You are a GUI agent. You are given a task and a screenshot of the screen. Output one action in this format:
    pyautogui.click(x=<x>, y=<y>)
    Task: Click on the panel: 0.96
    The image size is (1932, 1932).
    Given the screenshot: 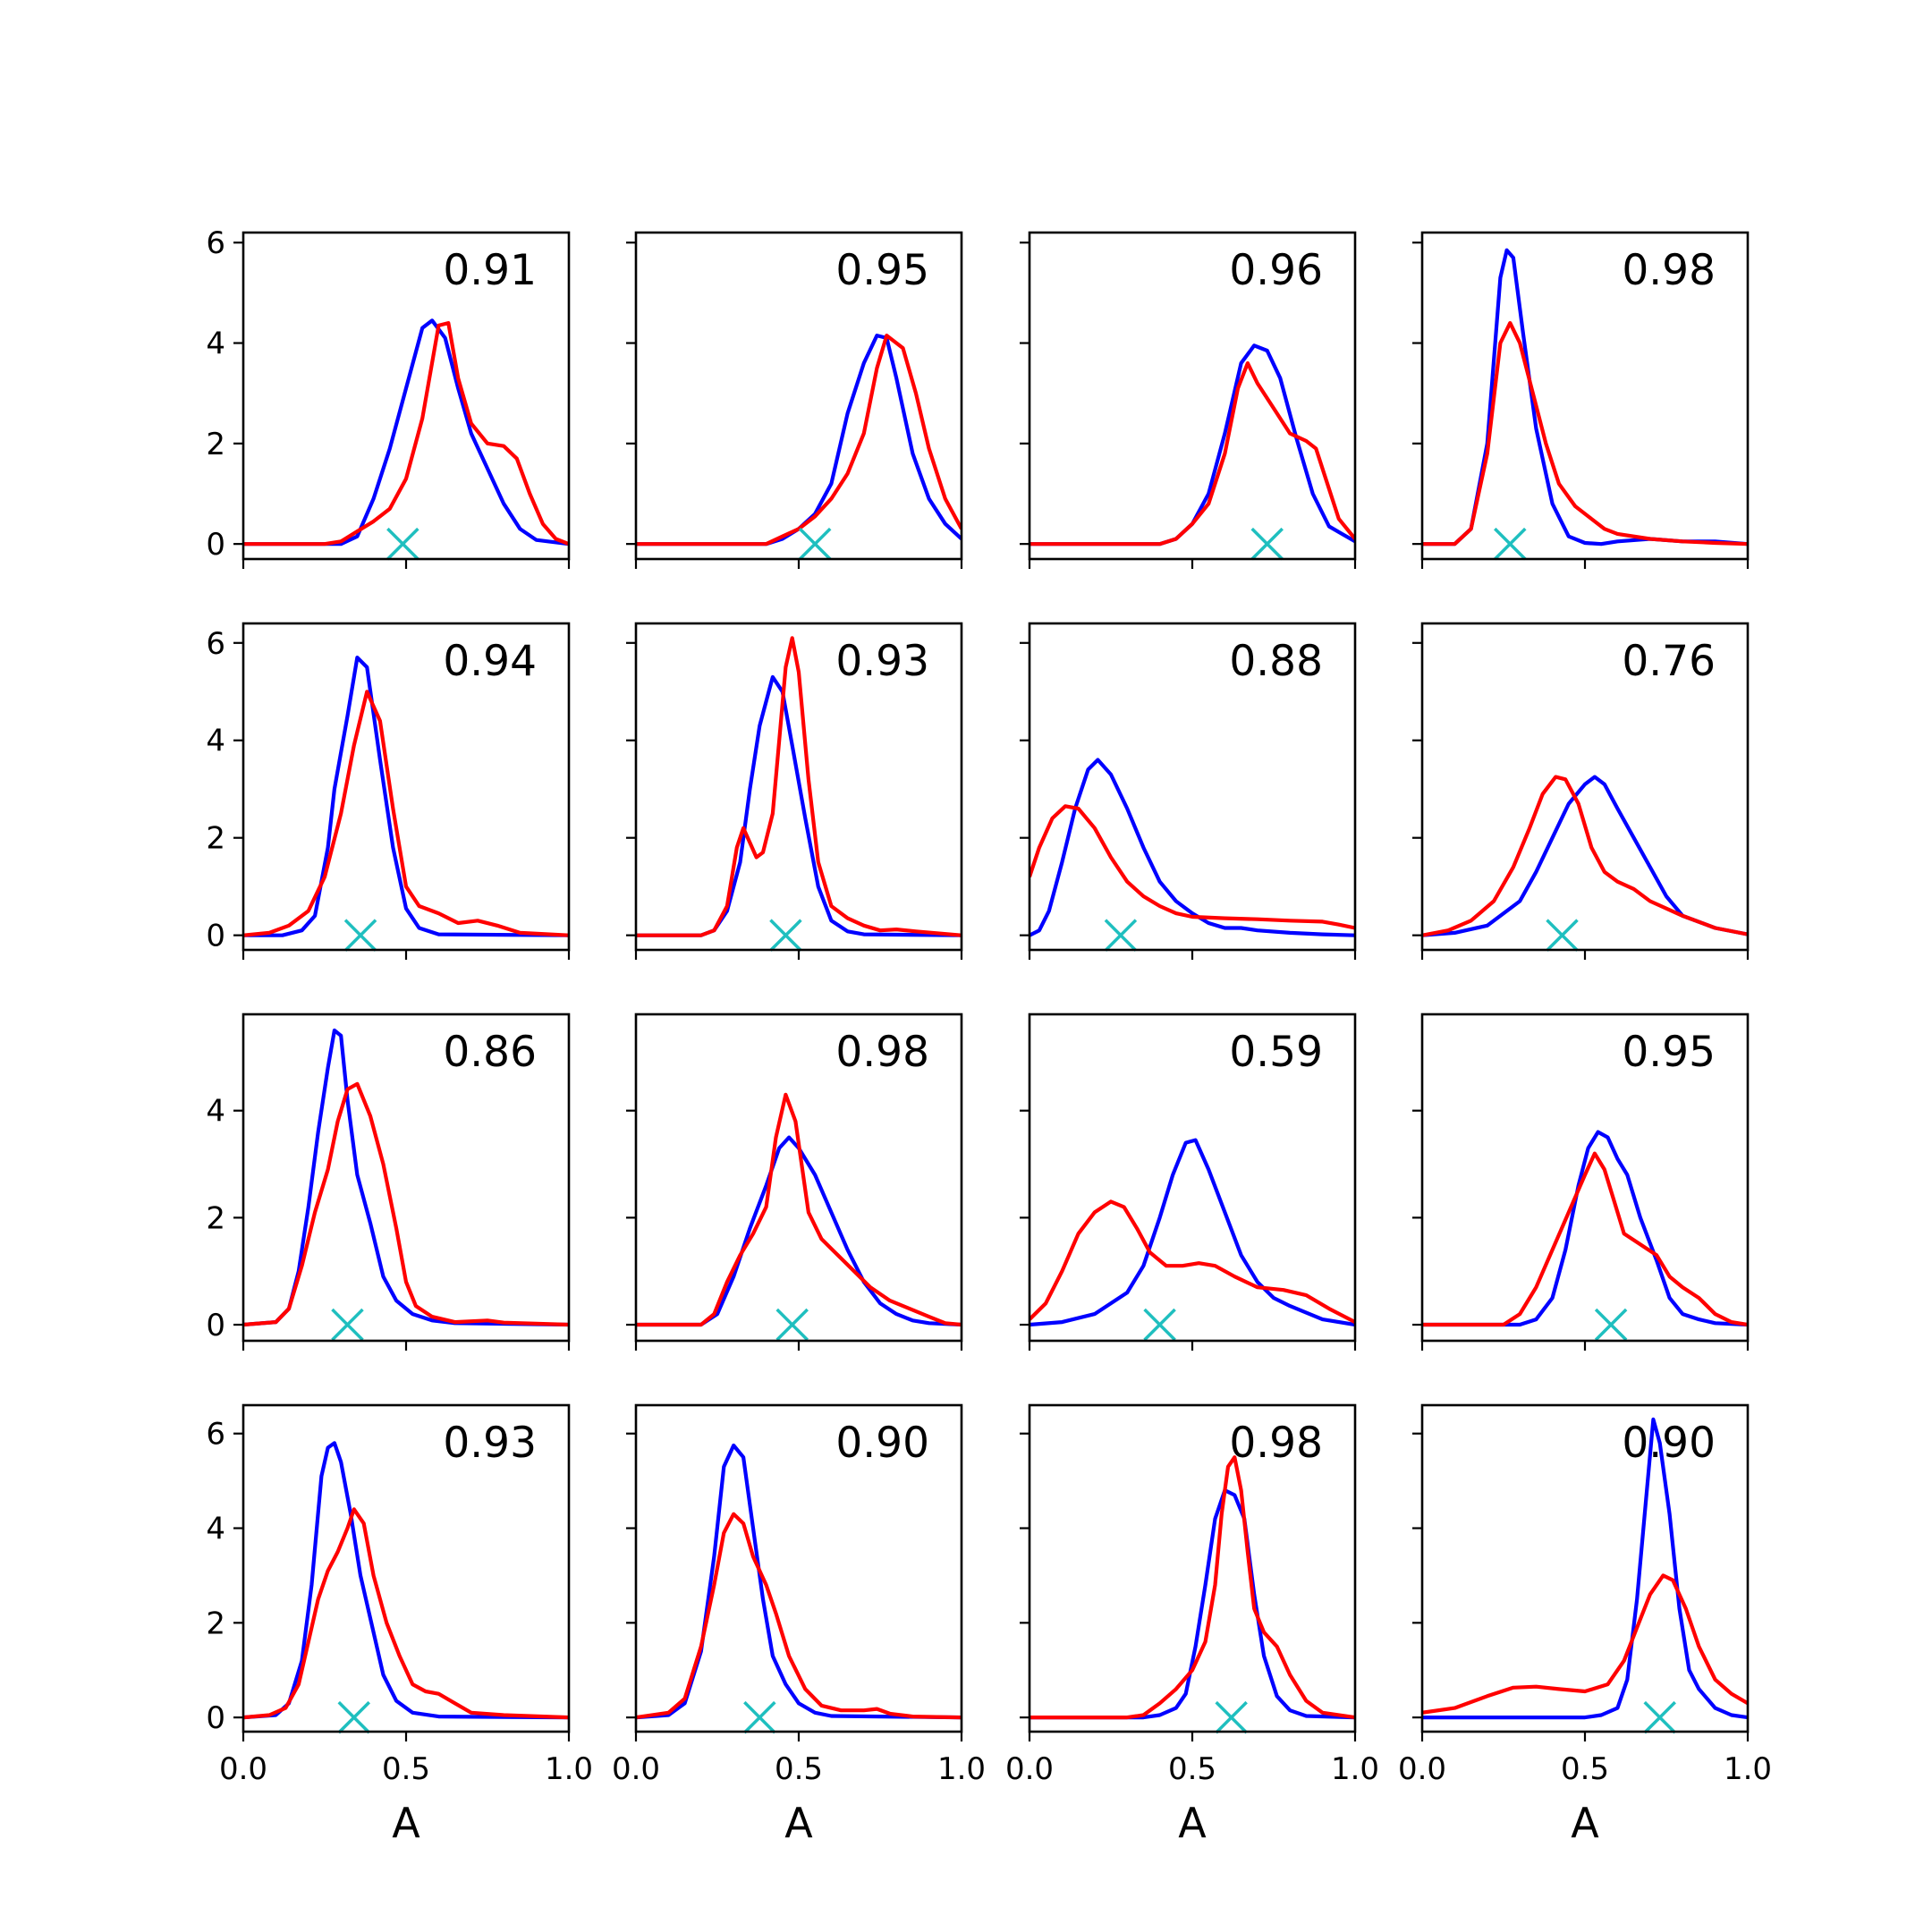 What is the action you would take?
    pyautogui.click(x=1188, y=400)
    